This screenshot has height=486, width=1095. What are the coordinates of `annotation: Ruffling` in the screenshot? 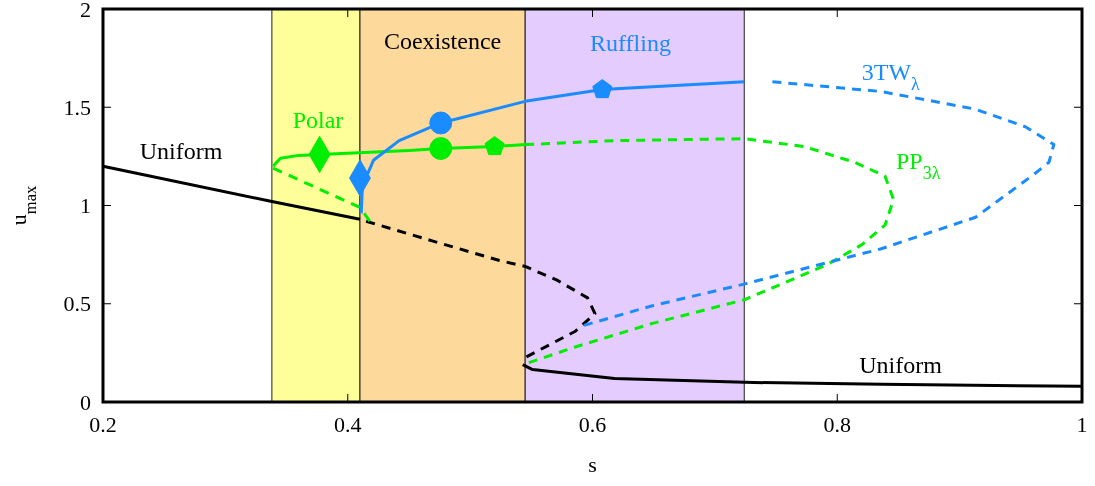 It's located at (630, 42).